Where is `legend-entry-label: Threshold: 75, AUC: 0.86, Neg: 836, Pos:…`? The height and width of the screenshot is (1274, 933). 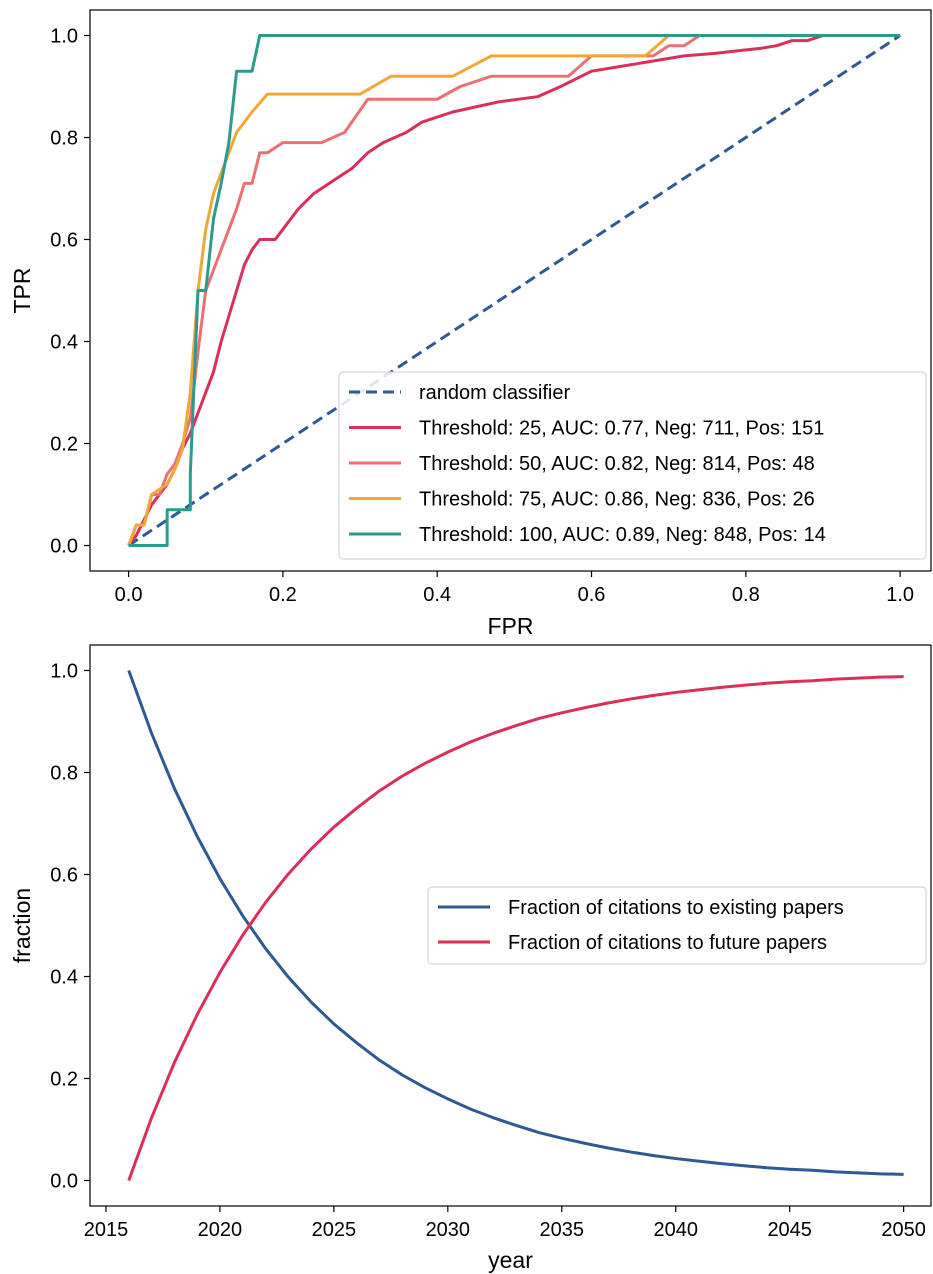
legend-entry-label: Threshold: 75, AUC: 0.86, Neg: 836, Pos:… is located at coordinates (617, 500).